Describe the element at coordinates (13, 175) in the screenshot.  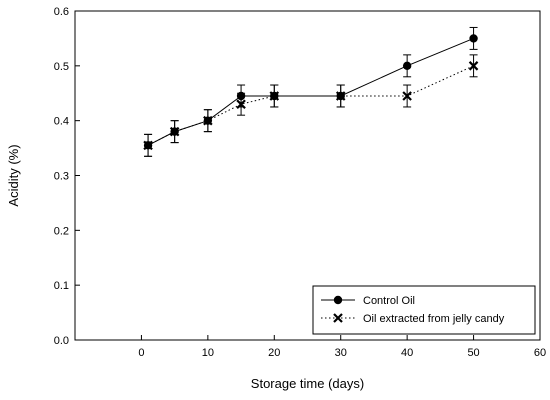
I see `y-axis-label: Acidity (%)` at that location.